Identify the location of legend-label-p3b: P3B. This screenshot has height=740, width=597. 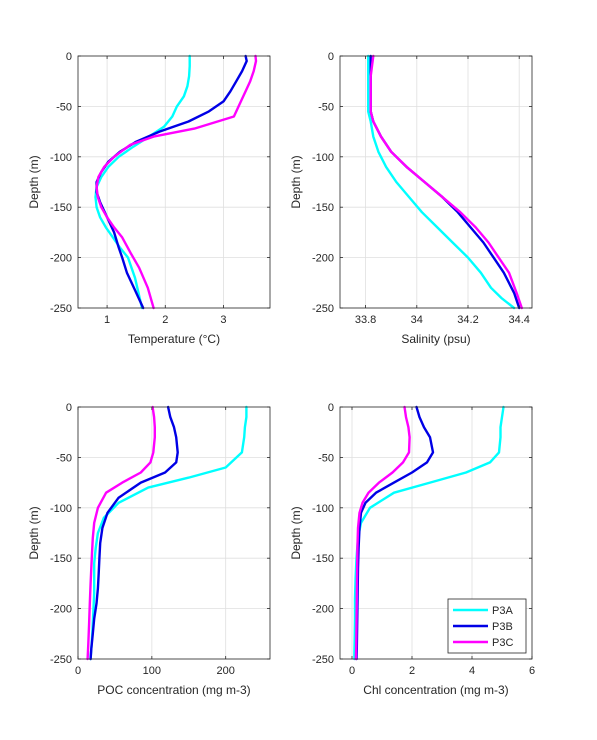
(502, 627).